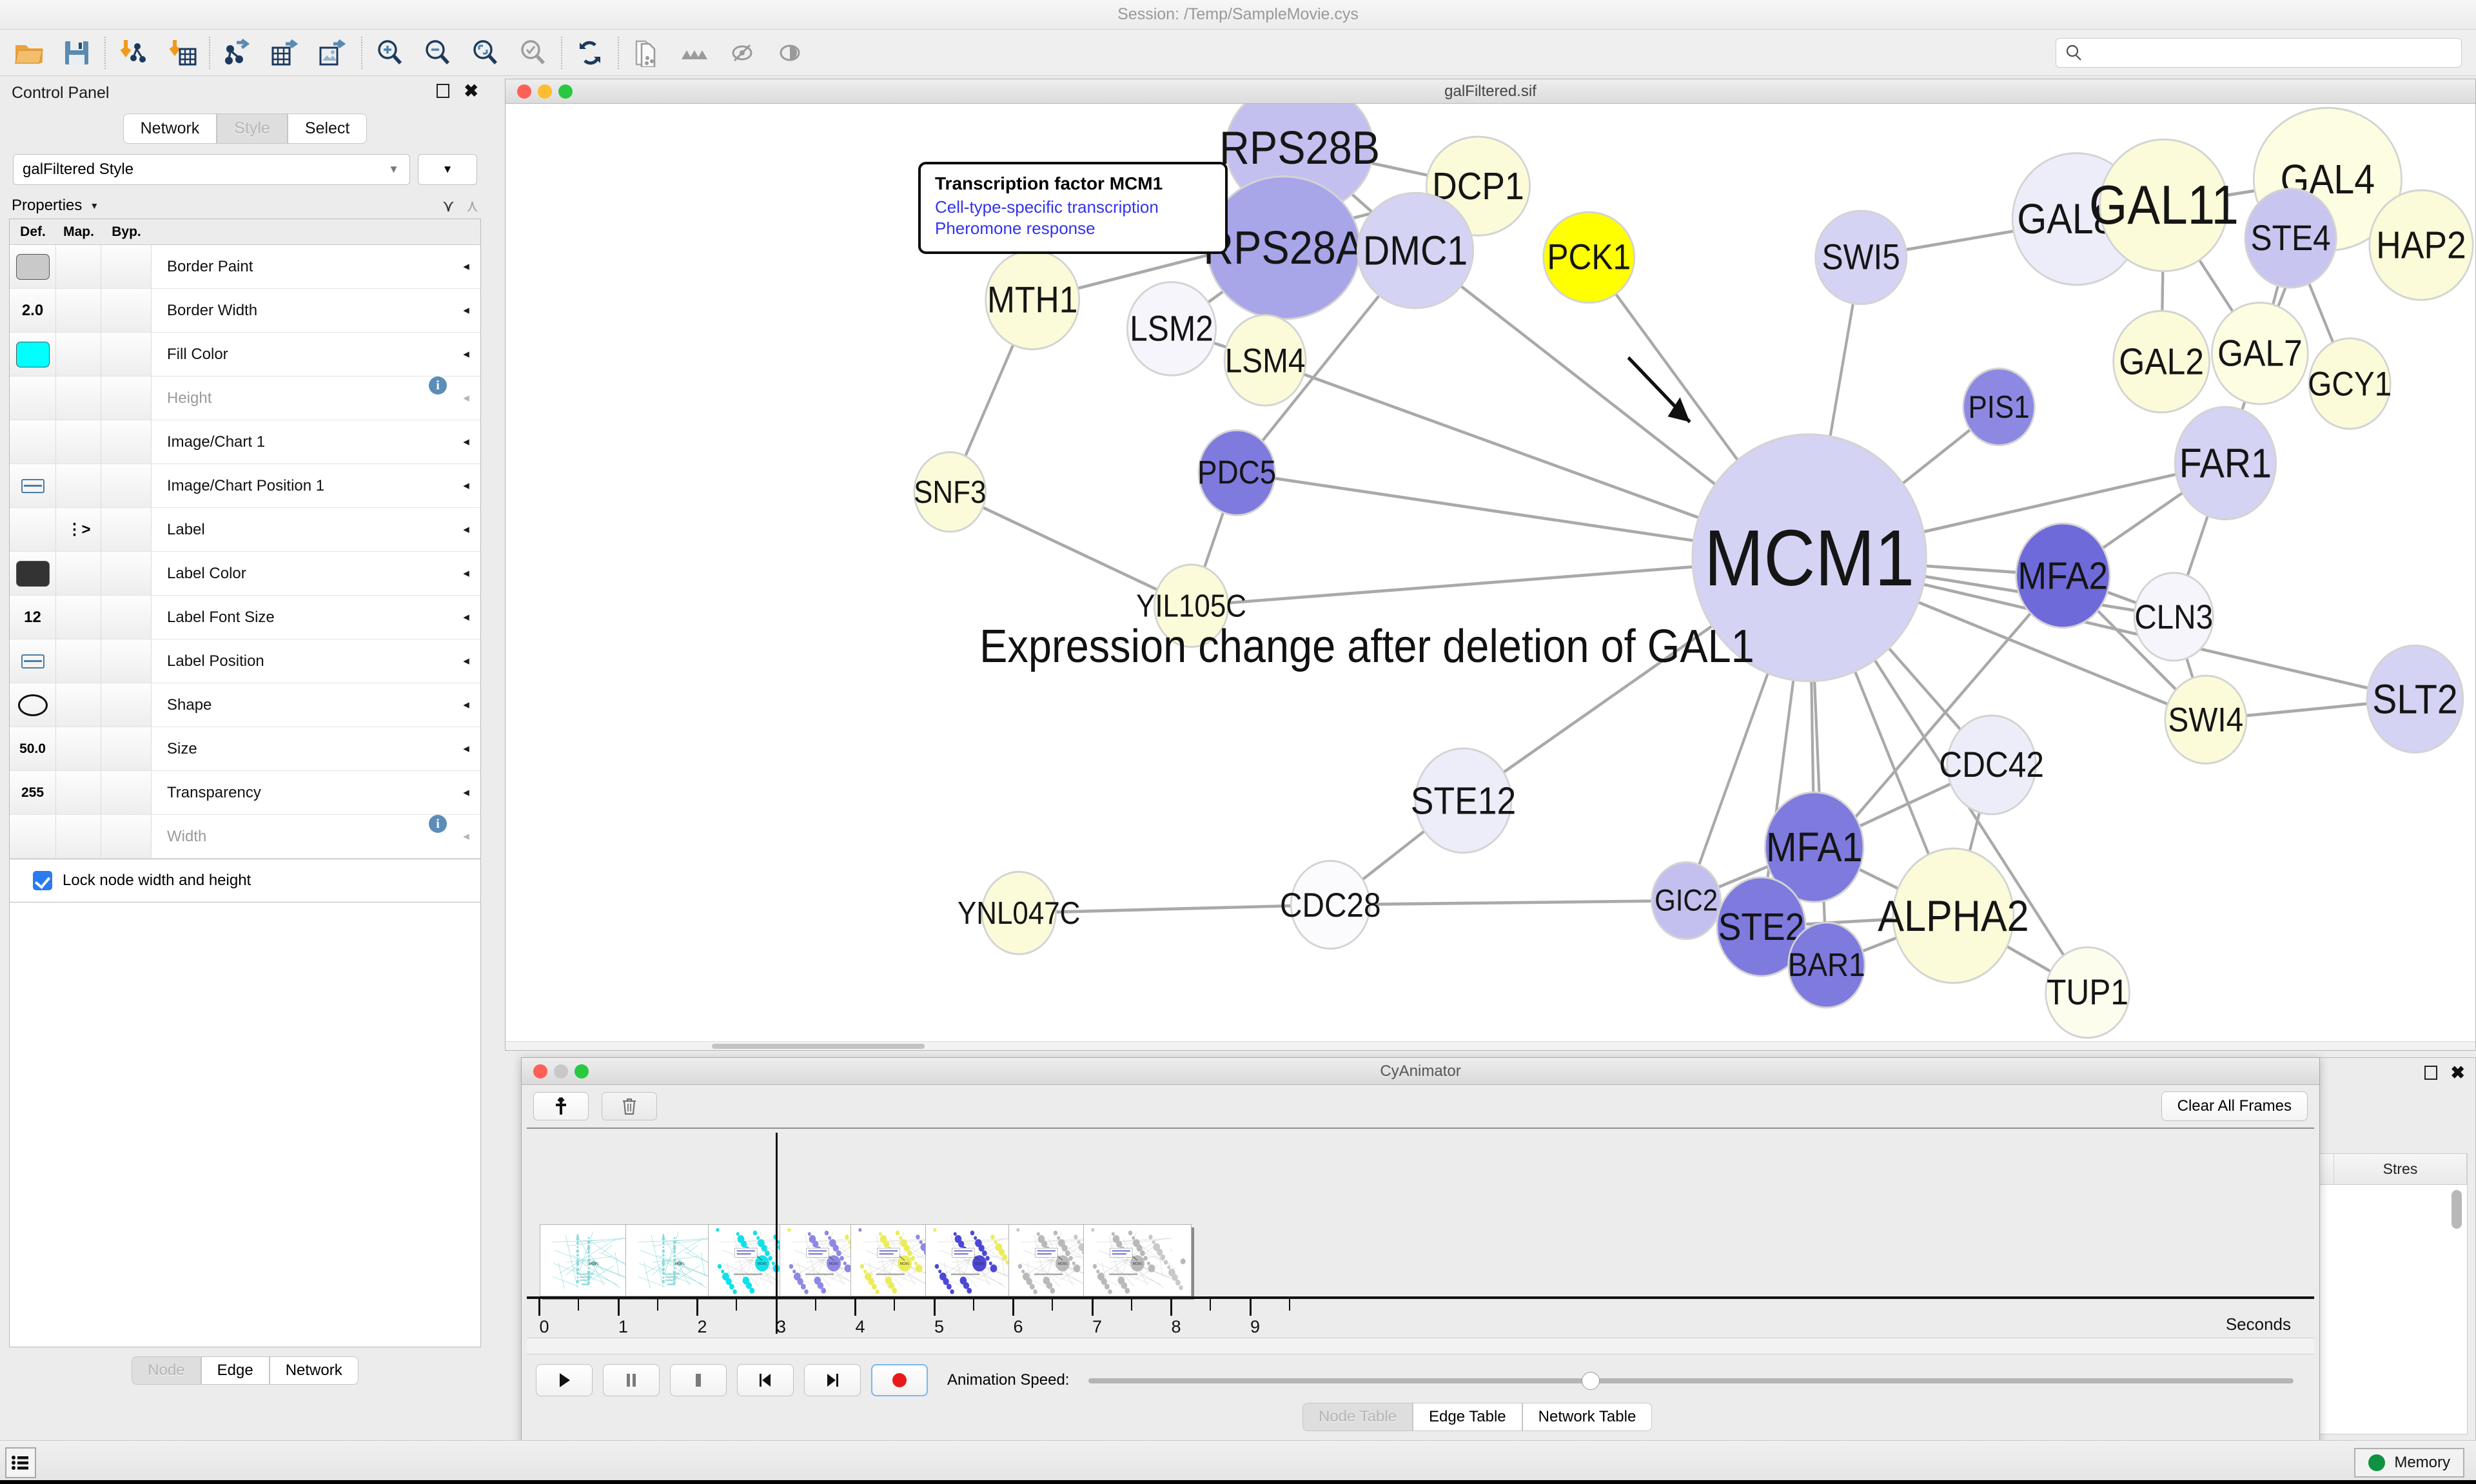 This screenshot has height=1484, width=2476. I want to click on network-node: GCY1, so click(2350, 383).